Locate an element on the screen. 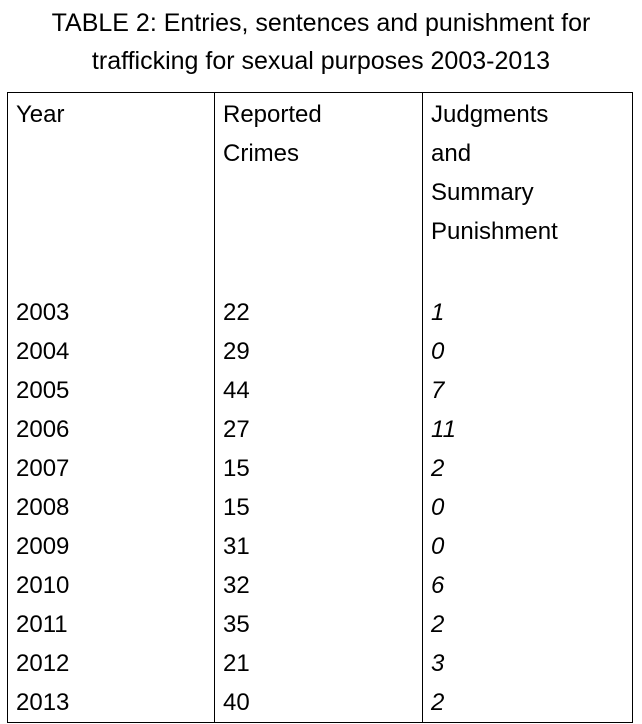 The height and width of the screenshot is (724, 642). table-row: 2003 22 1 is located at coordinates (320, 312).